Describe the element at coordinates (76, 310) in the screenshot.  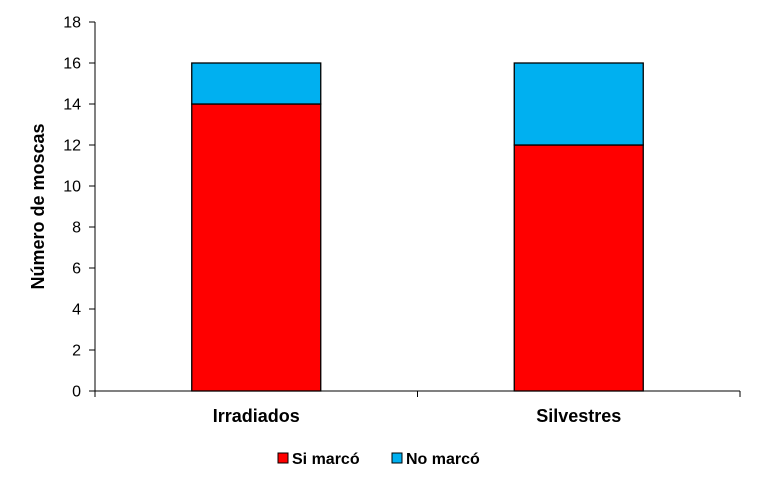
I see `y-tick-label: 4` at that location.